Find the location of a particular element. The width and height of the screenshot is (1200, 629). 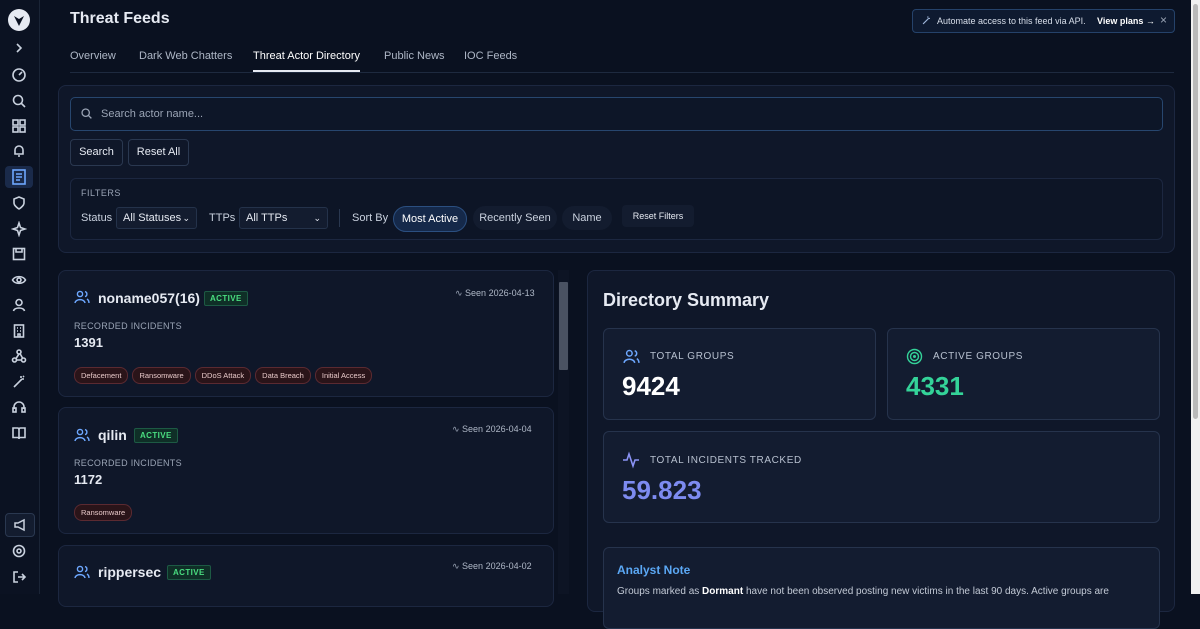

alerts-icon is located at coordinates (19, 151).